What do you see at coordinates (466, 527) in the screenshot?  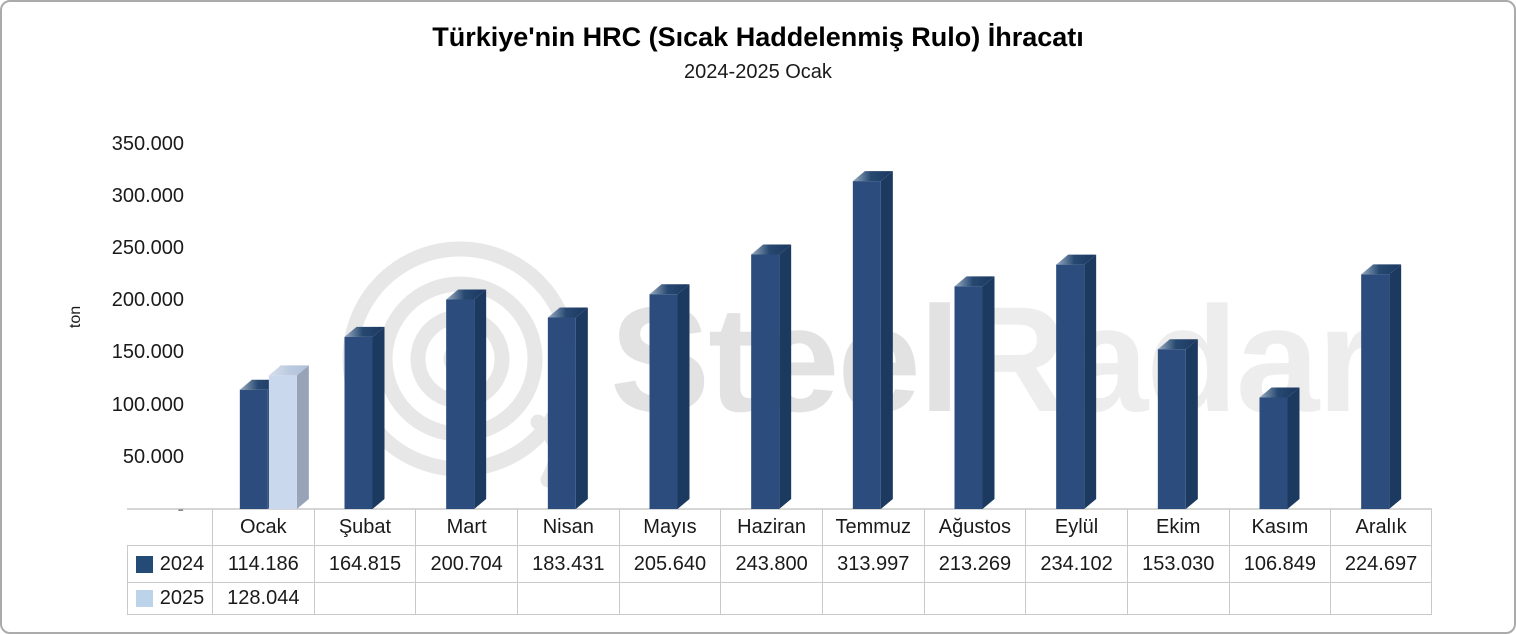 I see `month-label-mart: Mart` at bounding box center [466, 527].